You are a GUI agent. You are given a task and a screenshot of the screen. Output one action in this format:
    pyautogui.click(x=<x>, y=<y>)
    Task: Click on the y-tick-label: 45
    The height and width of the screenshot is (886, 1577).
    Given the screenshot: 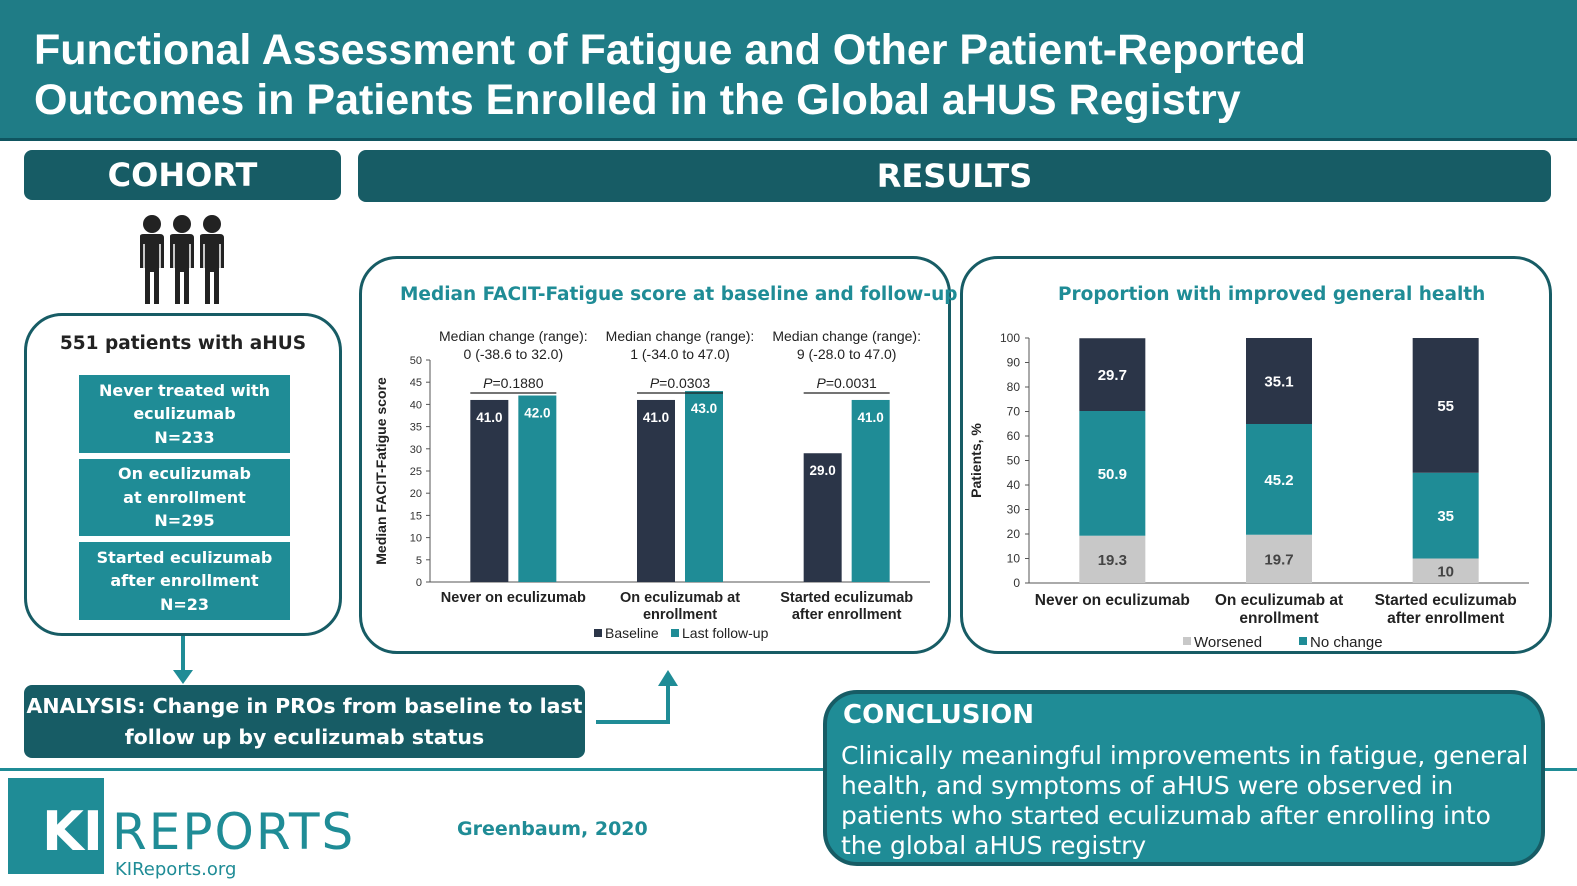 What is the action you would take?
    pyautogui.click(x=416, y=383)
    